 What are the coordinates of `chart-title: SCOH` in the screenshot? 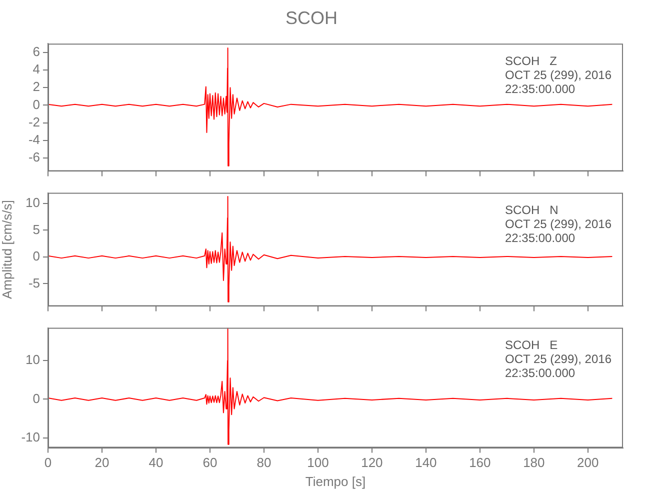 It's located at (311, 18).